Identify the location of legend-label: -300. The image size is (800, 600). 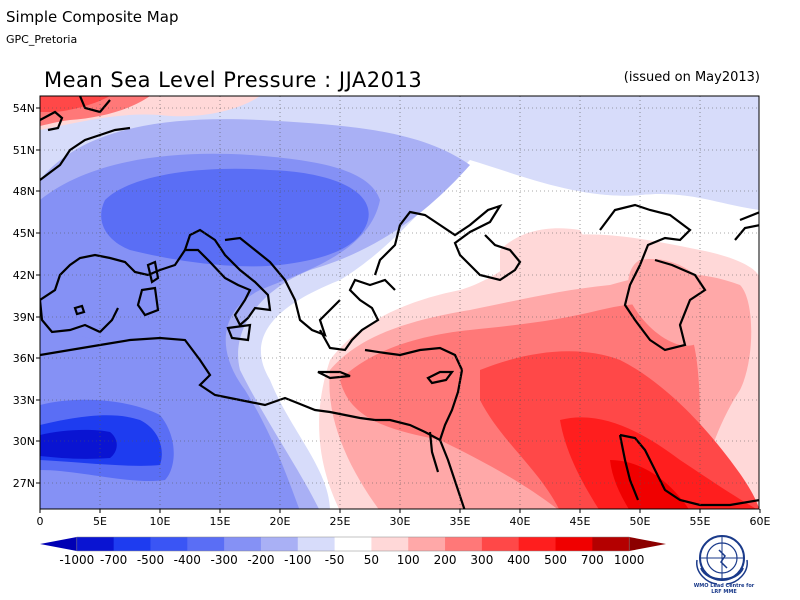
(224, 560).